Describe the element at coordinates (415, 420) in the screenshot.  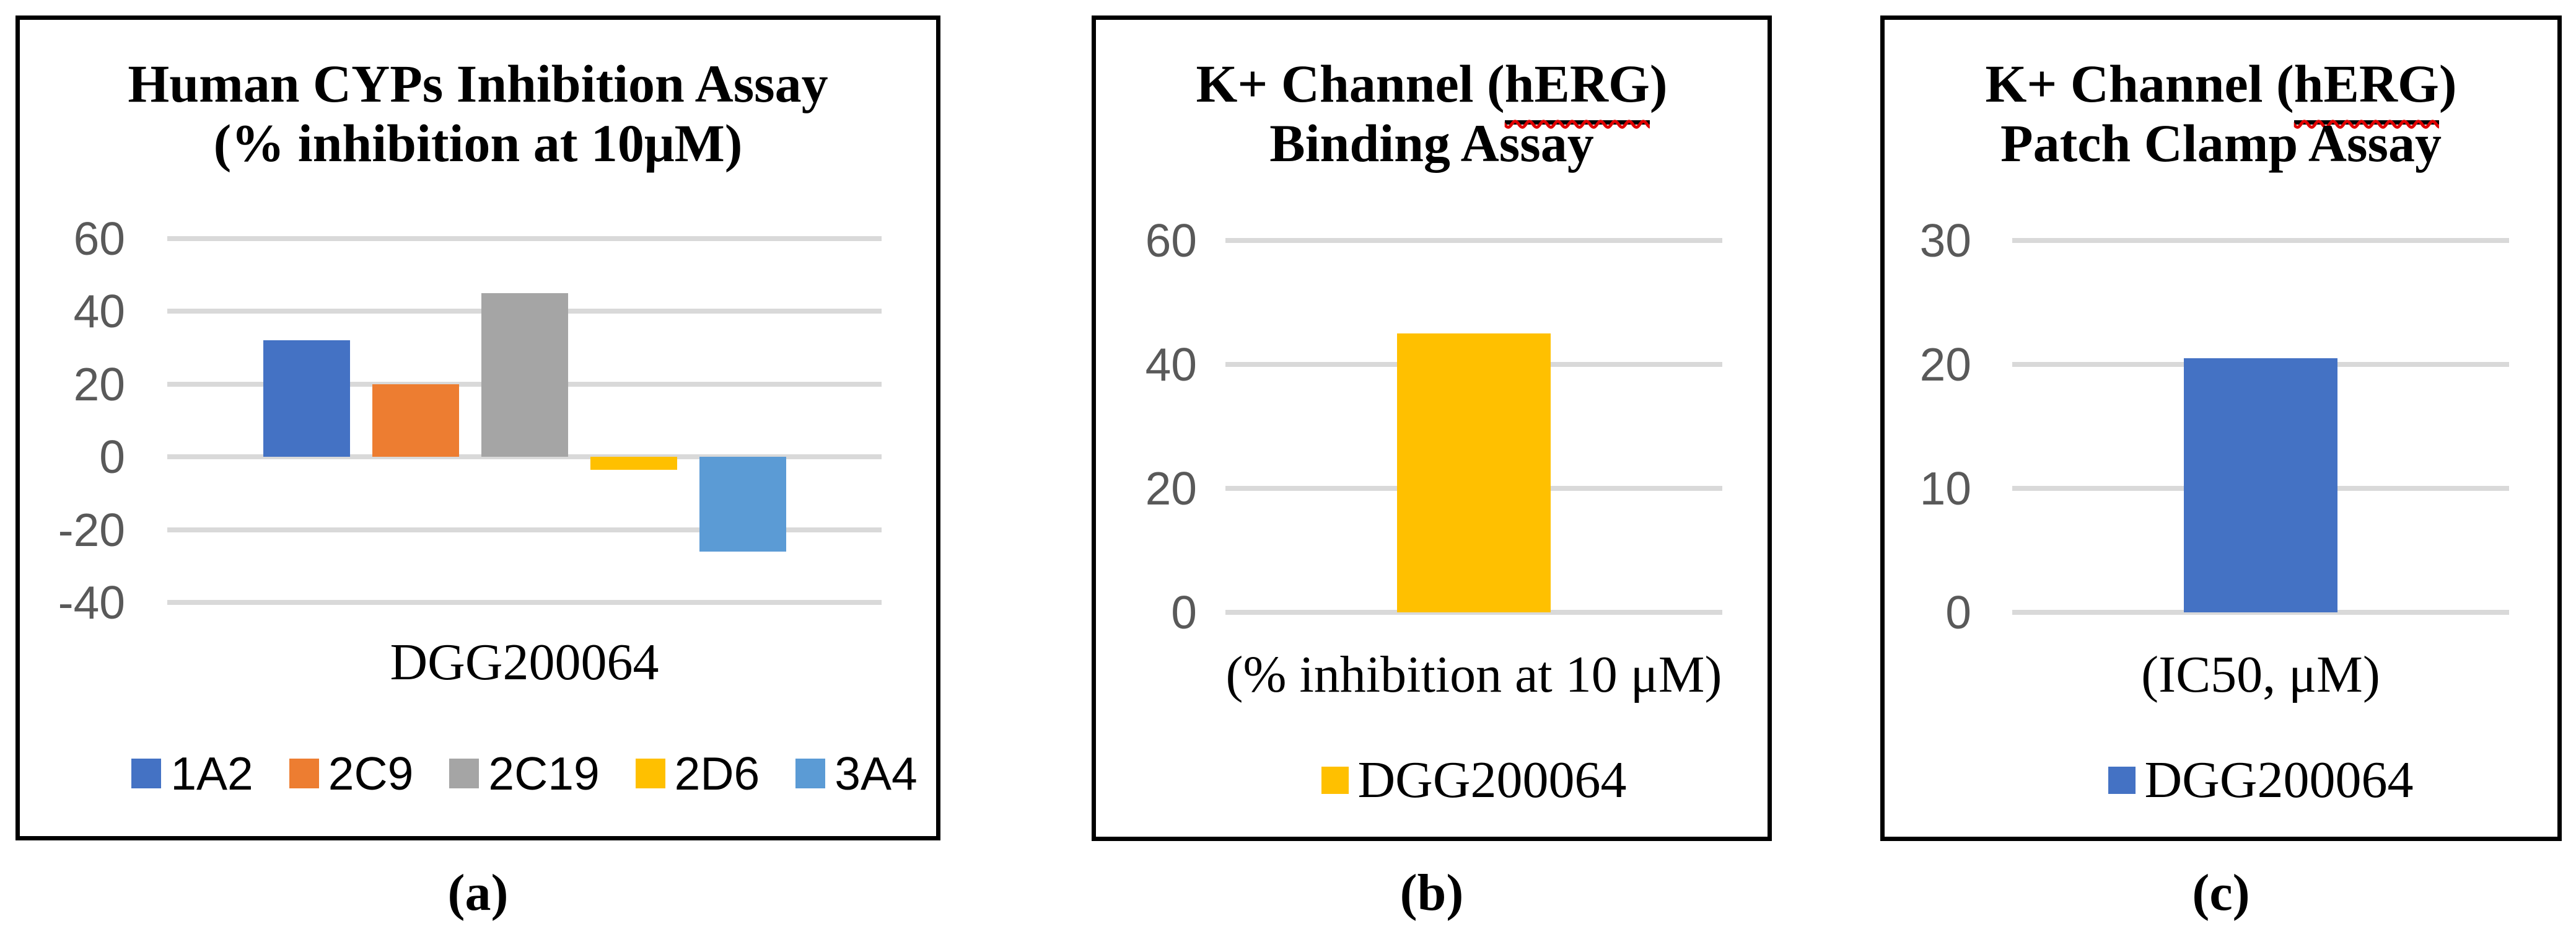
I see `bar-2C9` at that location.